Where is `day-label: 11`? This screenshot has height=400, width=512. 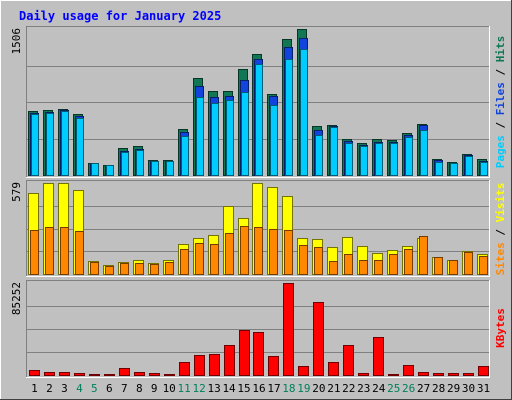 day-label: 11 is located at coordinates (184, 388).